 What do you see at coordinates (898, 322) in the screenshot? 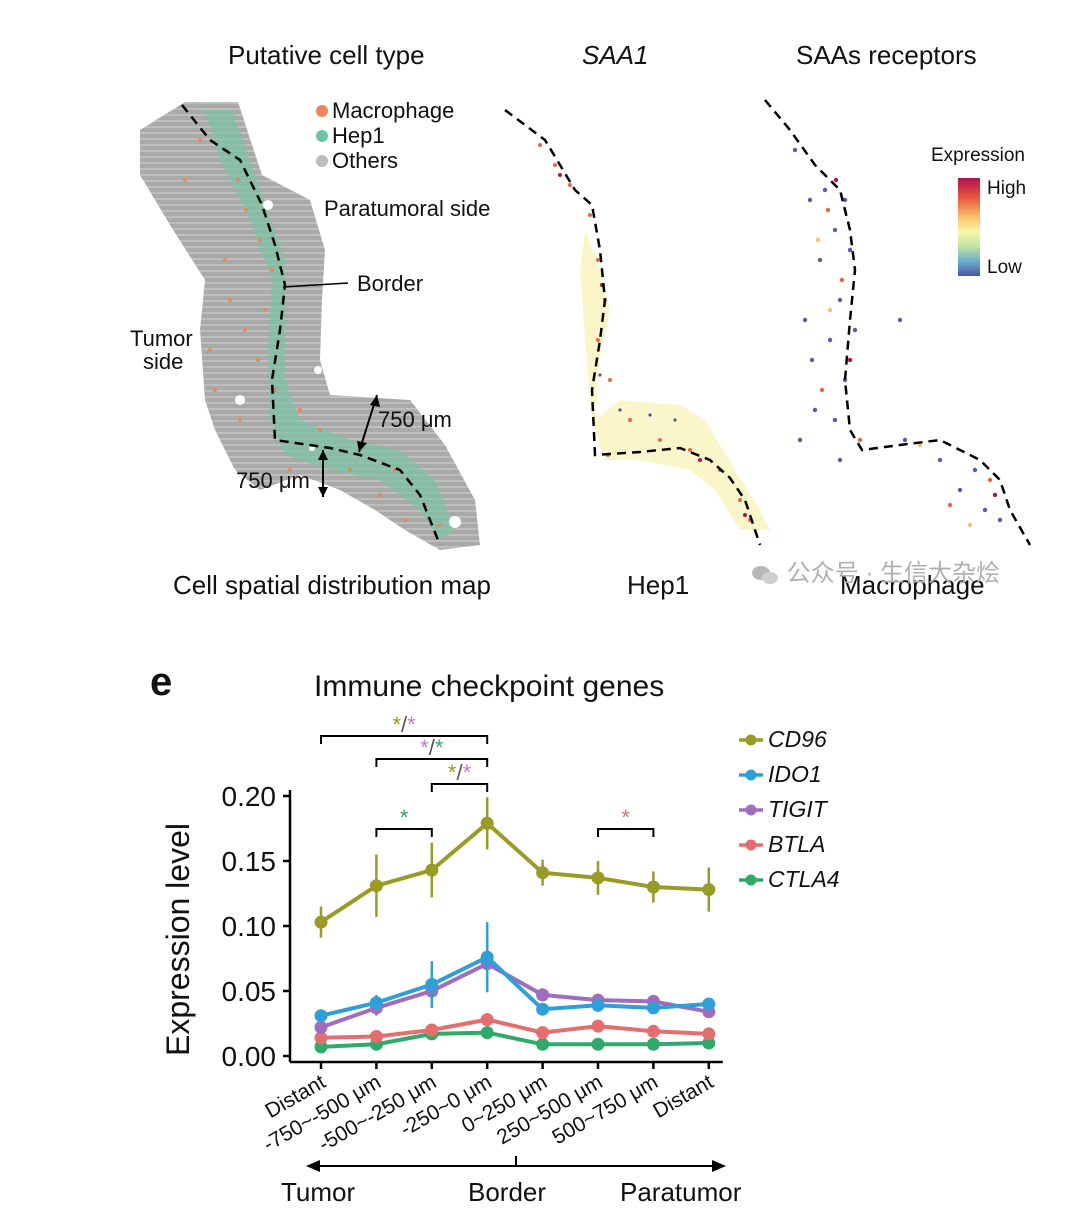
I see `receptors-map` at bounding box center [898, 322].